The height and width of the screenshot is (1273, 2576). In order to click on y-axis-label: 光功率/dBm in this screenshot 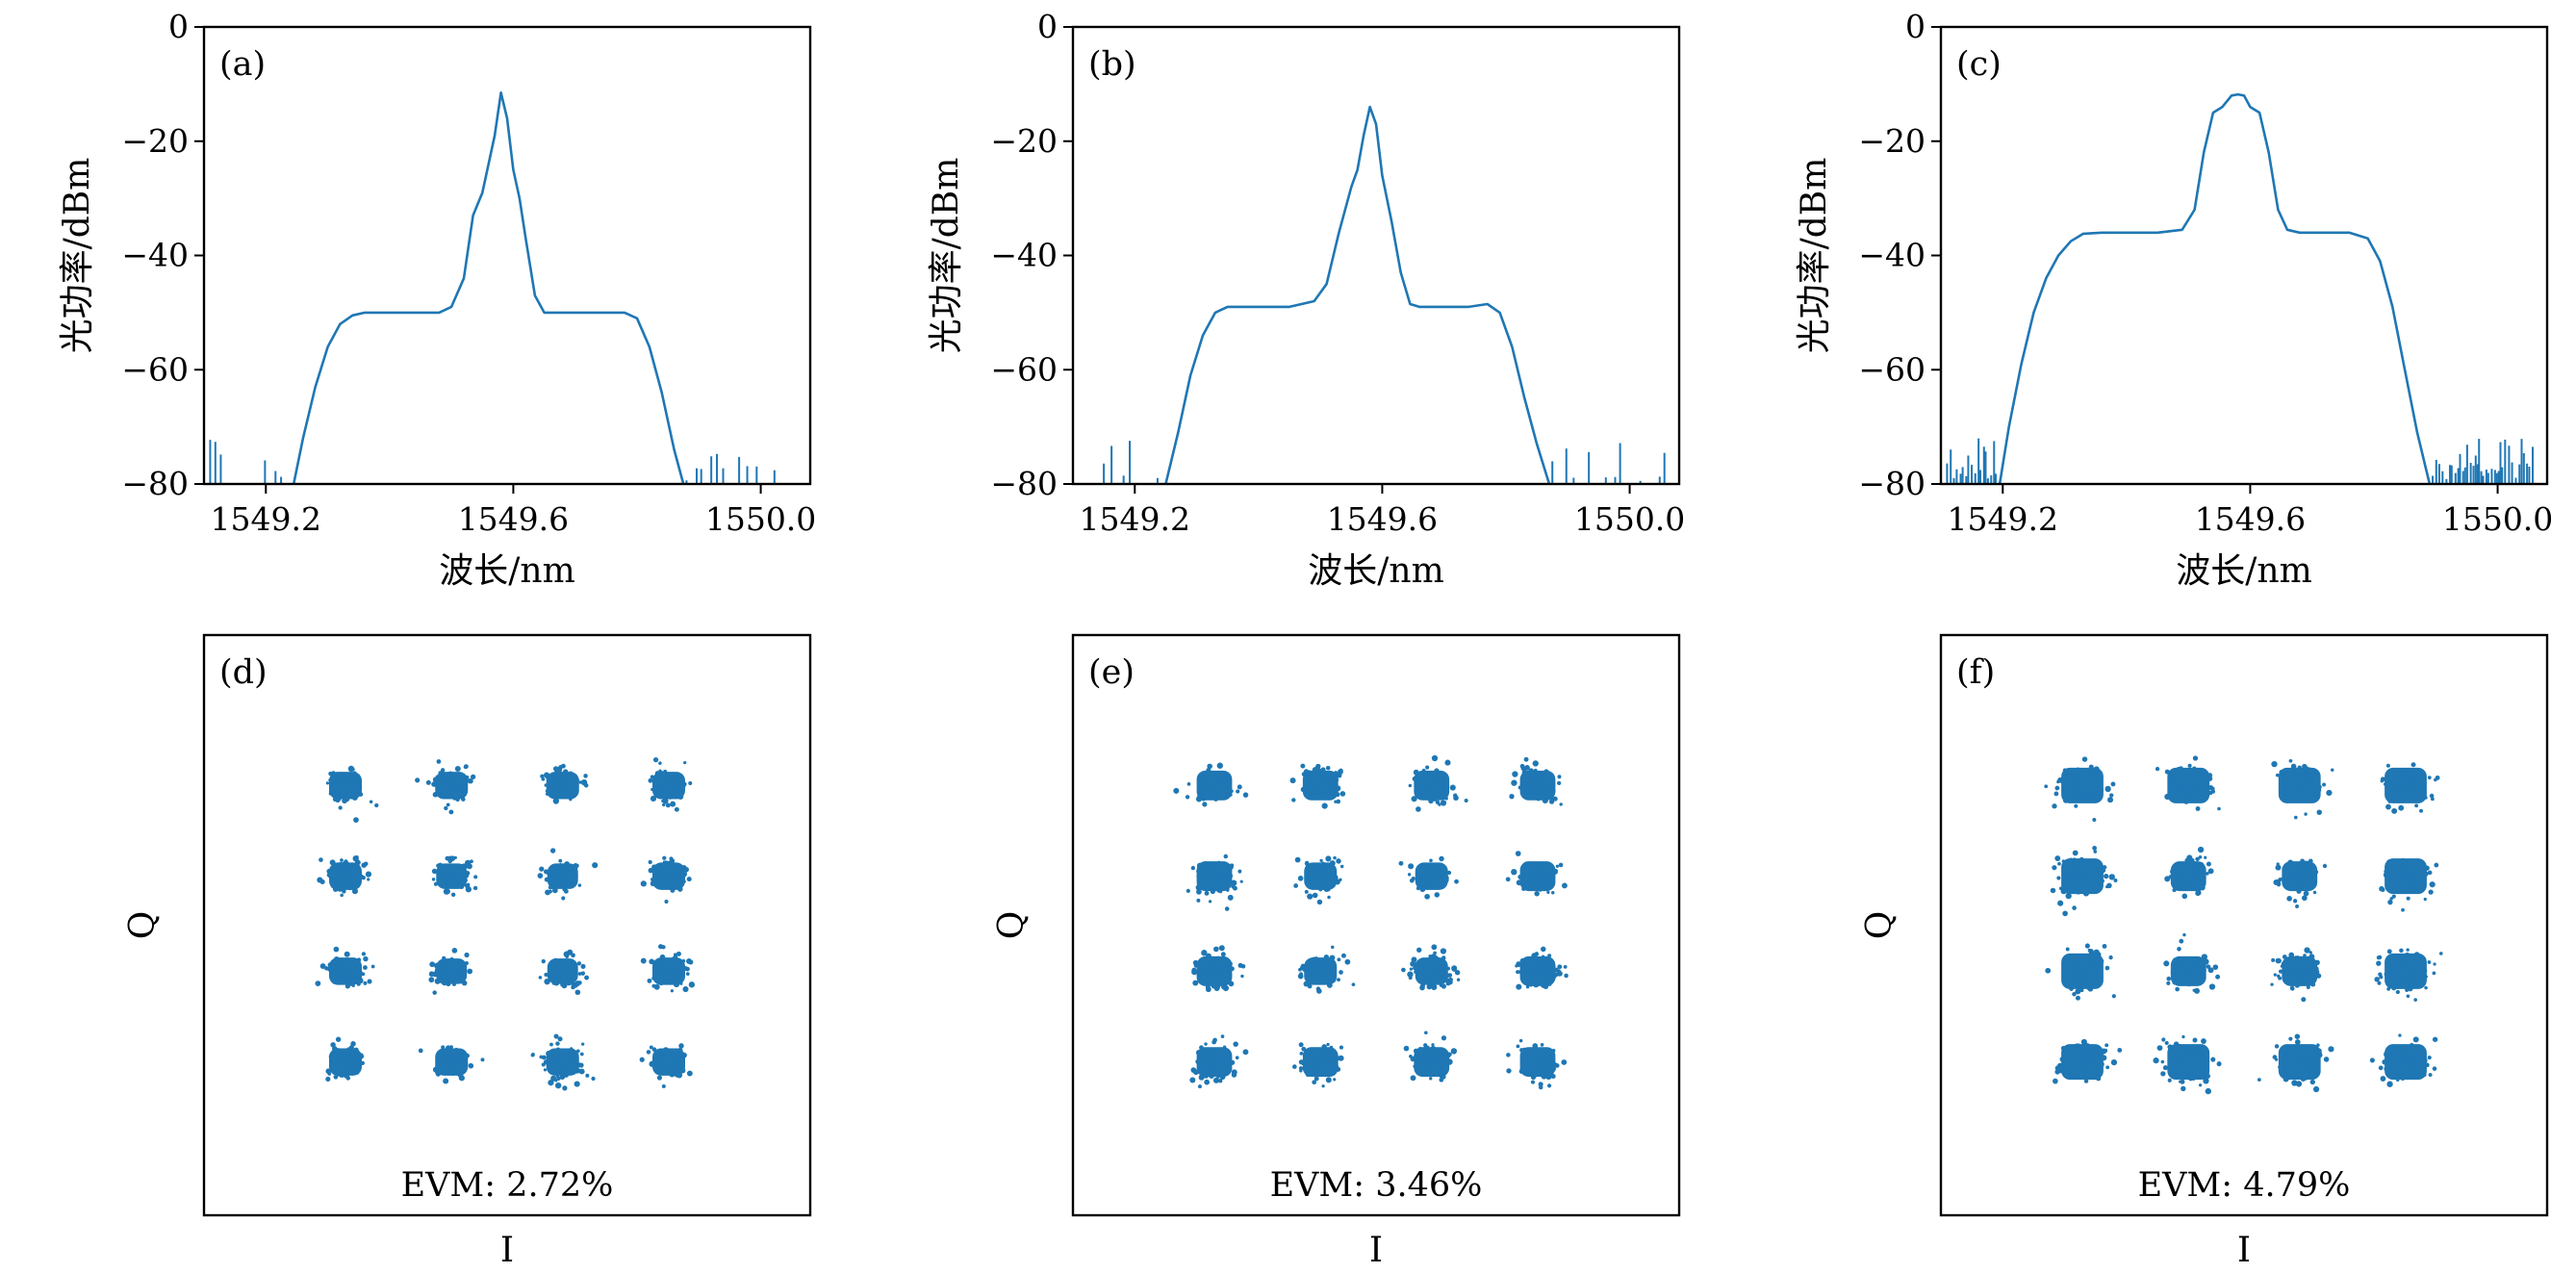, I will do `click(77, 256)`.